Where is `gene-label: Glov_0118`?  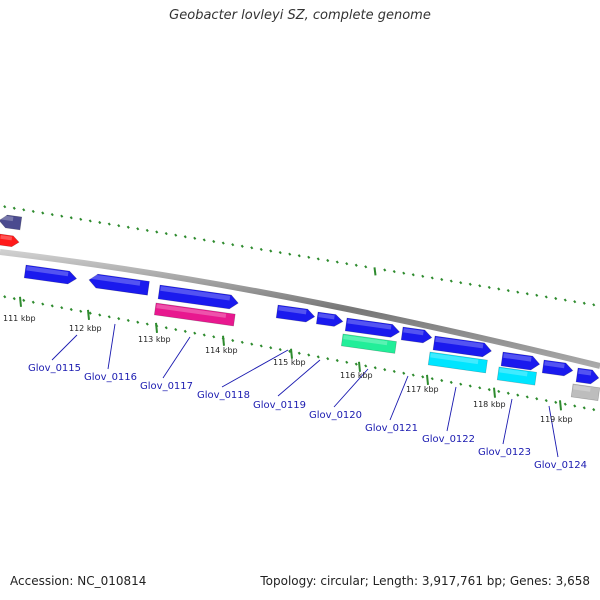
gene-label: Glov_0118 is located at coordinates (223, 395).